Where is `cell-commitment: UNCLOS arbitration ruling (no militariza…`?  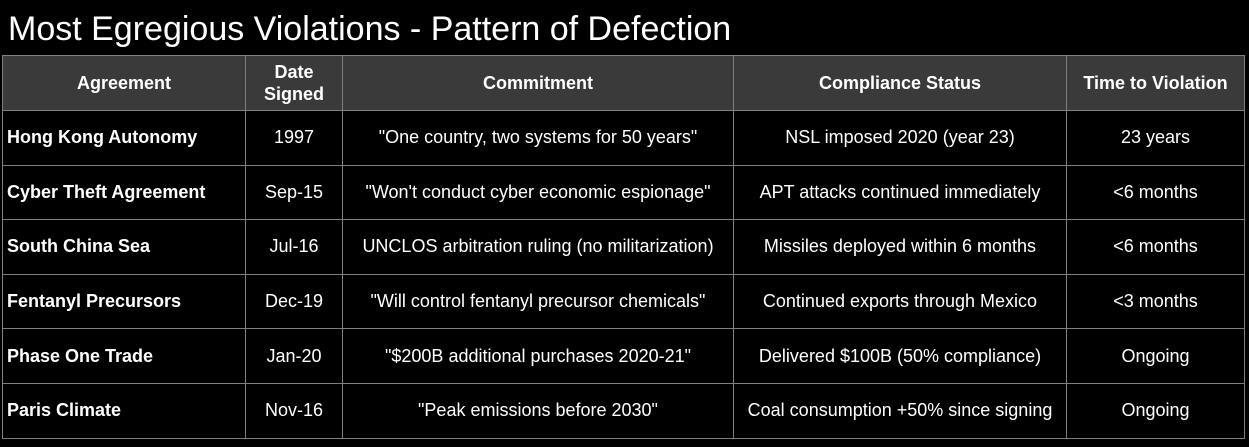
cell-commitment: UNCLOS arbitration ruling (no militariza… is located at coordinates (538, 247).